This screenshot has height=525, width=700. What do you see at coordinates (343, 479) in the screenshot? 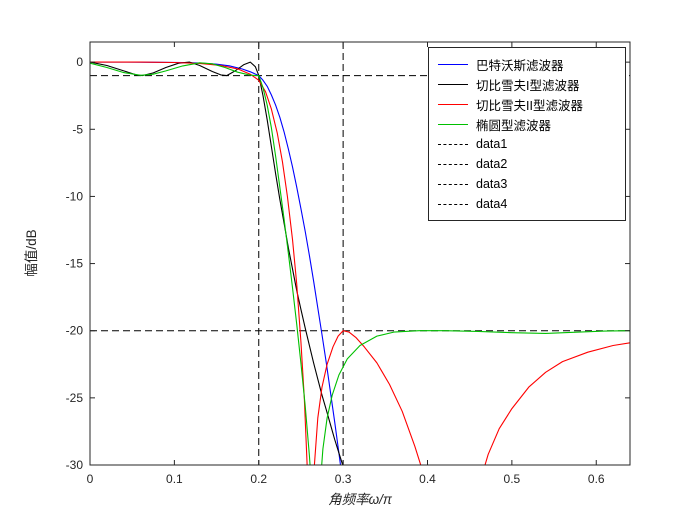
I see `x-tick-label: 0.3` at bounding box center [343, 479].